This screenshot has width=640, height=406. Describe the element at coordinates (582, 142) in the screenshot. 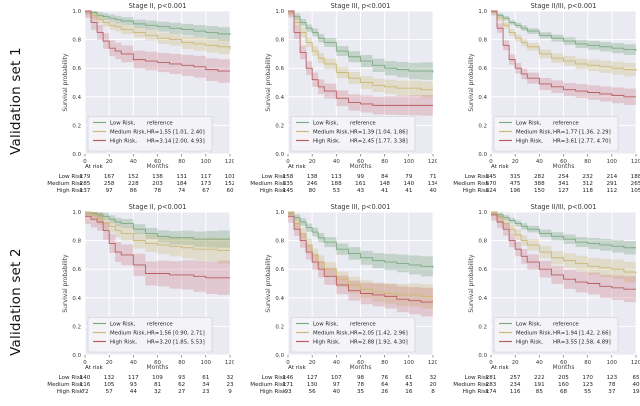

I see `legend-value: HR=3.61 [2.77, 4.70]` at that location.